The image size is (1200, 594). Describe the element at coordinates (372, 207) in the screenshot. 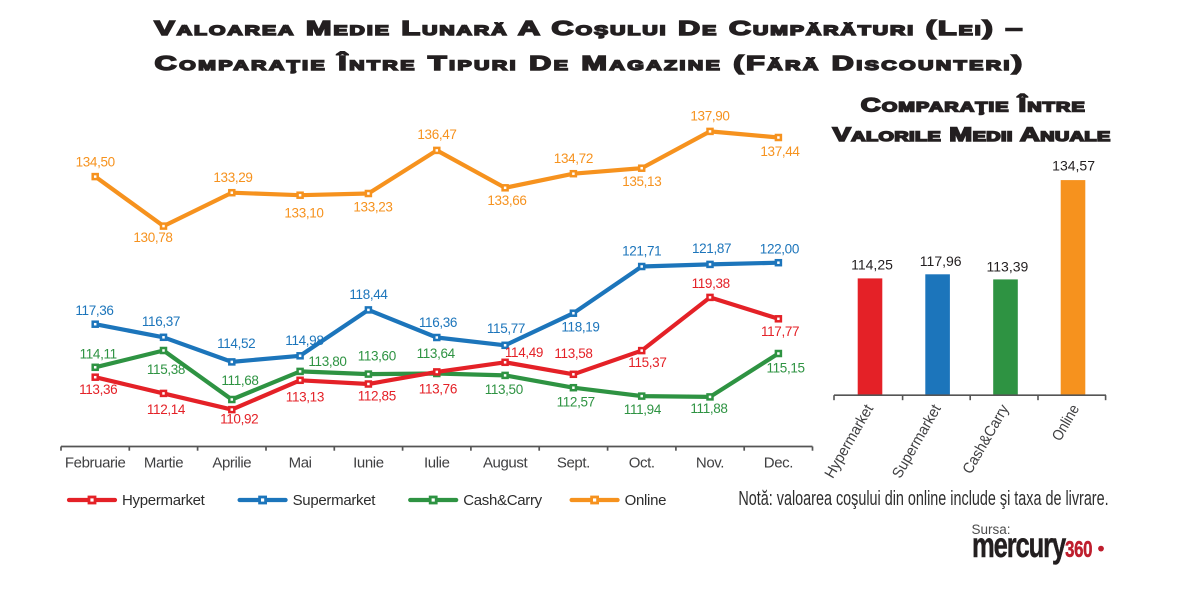

I see `svg-text: 133,23` at that location.